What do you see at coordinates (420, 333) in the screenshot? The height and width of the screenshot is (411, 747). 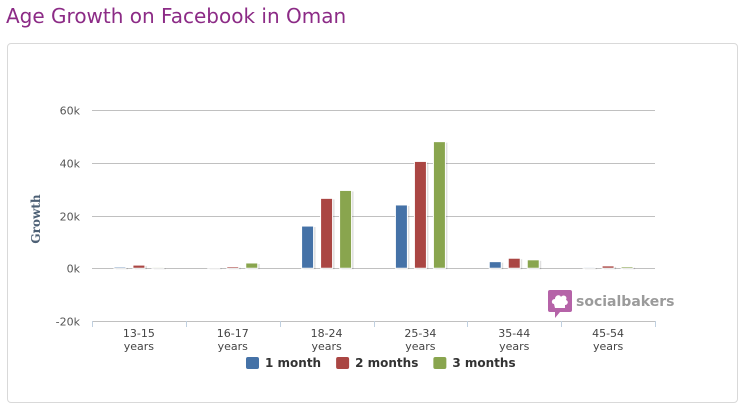 I see `x-tick-label: 25-34` at bounding box center [420, 333].